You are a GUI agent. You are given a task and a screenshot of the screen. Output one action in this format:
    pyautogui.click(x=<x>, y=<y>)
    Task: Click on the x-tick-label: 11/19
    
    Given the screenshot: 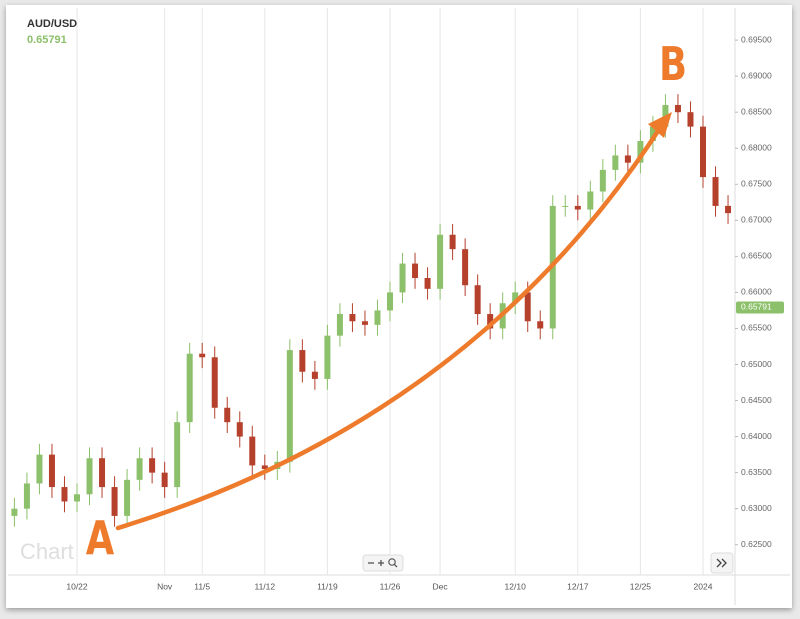 What is the action you would take?
    pyautogui.click(x=327, y=586)
    